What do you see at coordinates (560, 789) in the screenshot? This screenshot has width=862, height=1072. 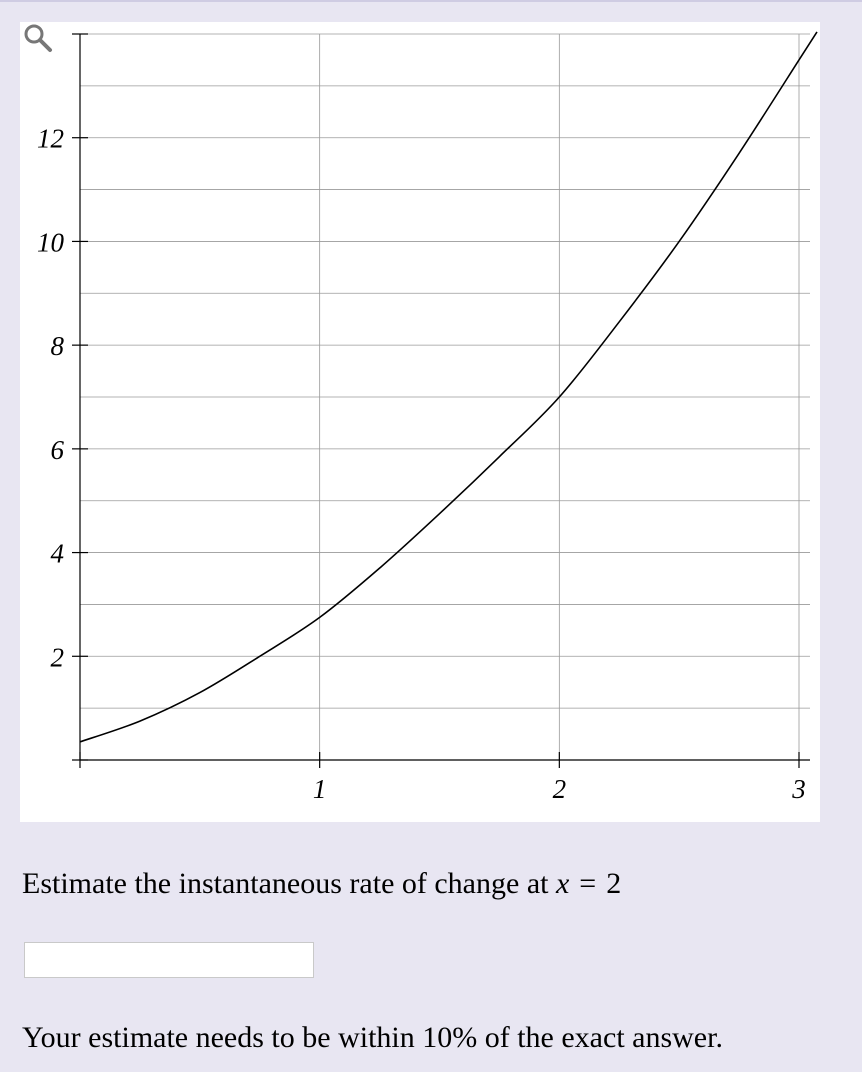 I see `x-tick-label: 2` at bounding box center [560, 789].